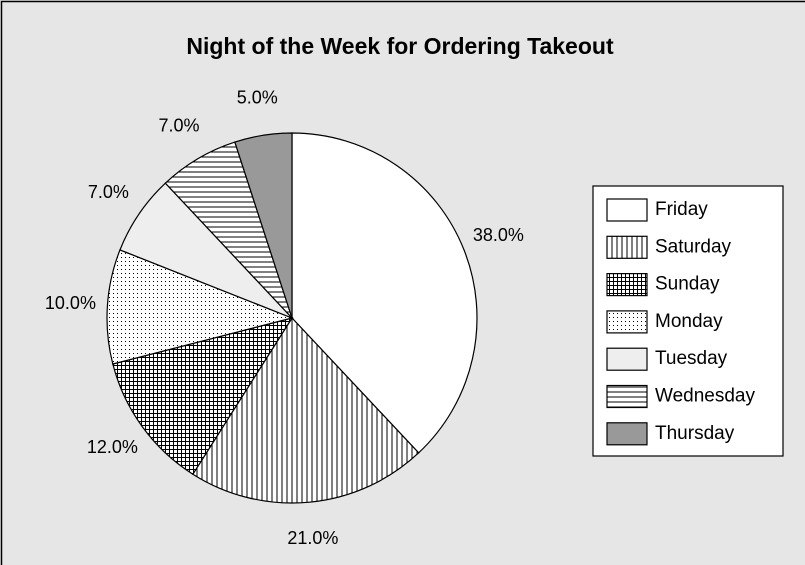 Image resolution: width=805 pixels, height=565 pixels. I want to click on legend-label: Wednesday, so click(705, 396).